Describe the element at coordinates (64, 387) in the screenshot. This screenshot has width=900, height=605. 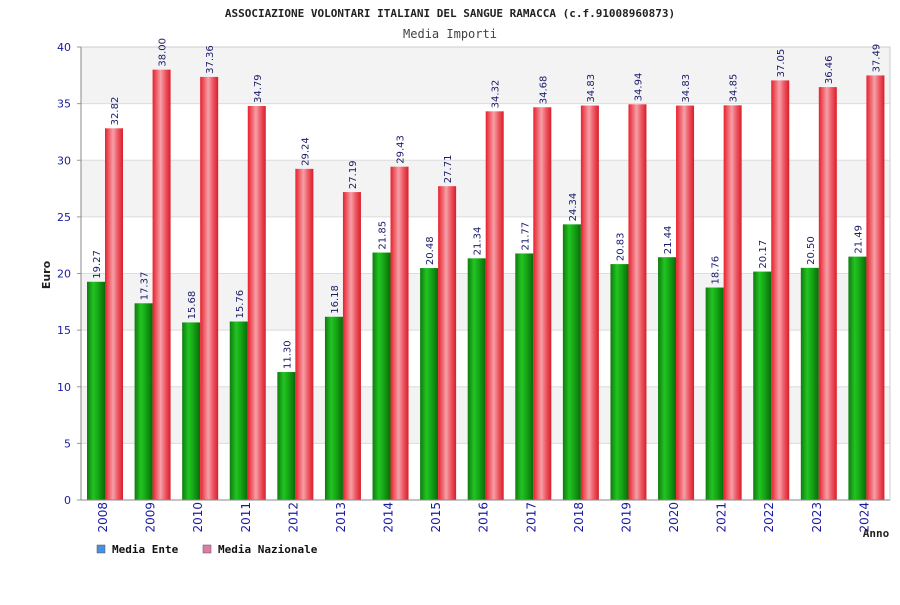
I see `y-tick-label: 10` at that location.